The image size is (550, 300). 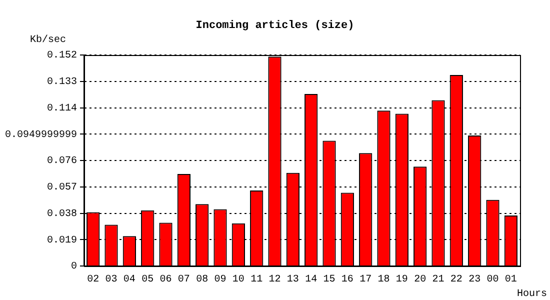 I want to click on x-tick-label: 18, so click(x=384, y=280).